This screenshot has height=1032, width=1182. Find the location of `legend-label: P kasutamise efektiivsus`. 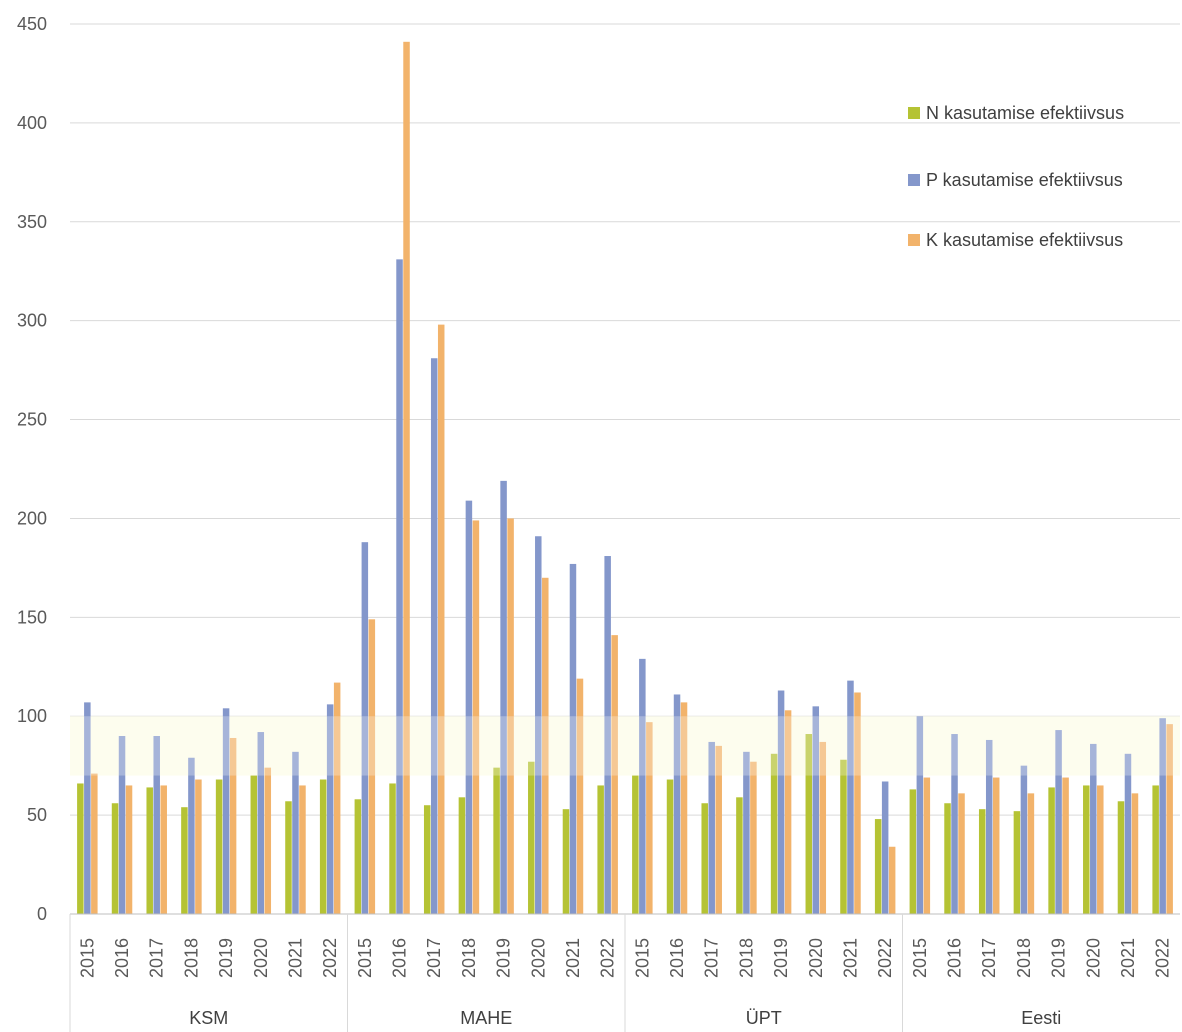

legend-label: P kasutamise efektiivsus is located at coordinates (1024, 180).